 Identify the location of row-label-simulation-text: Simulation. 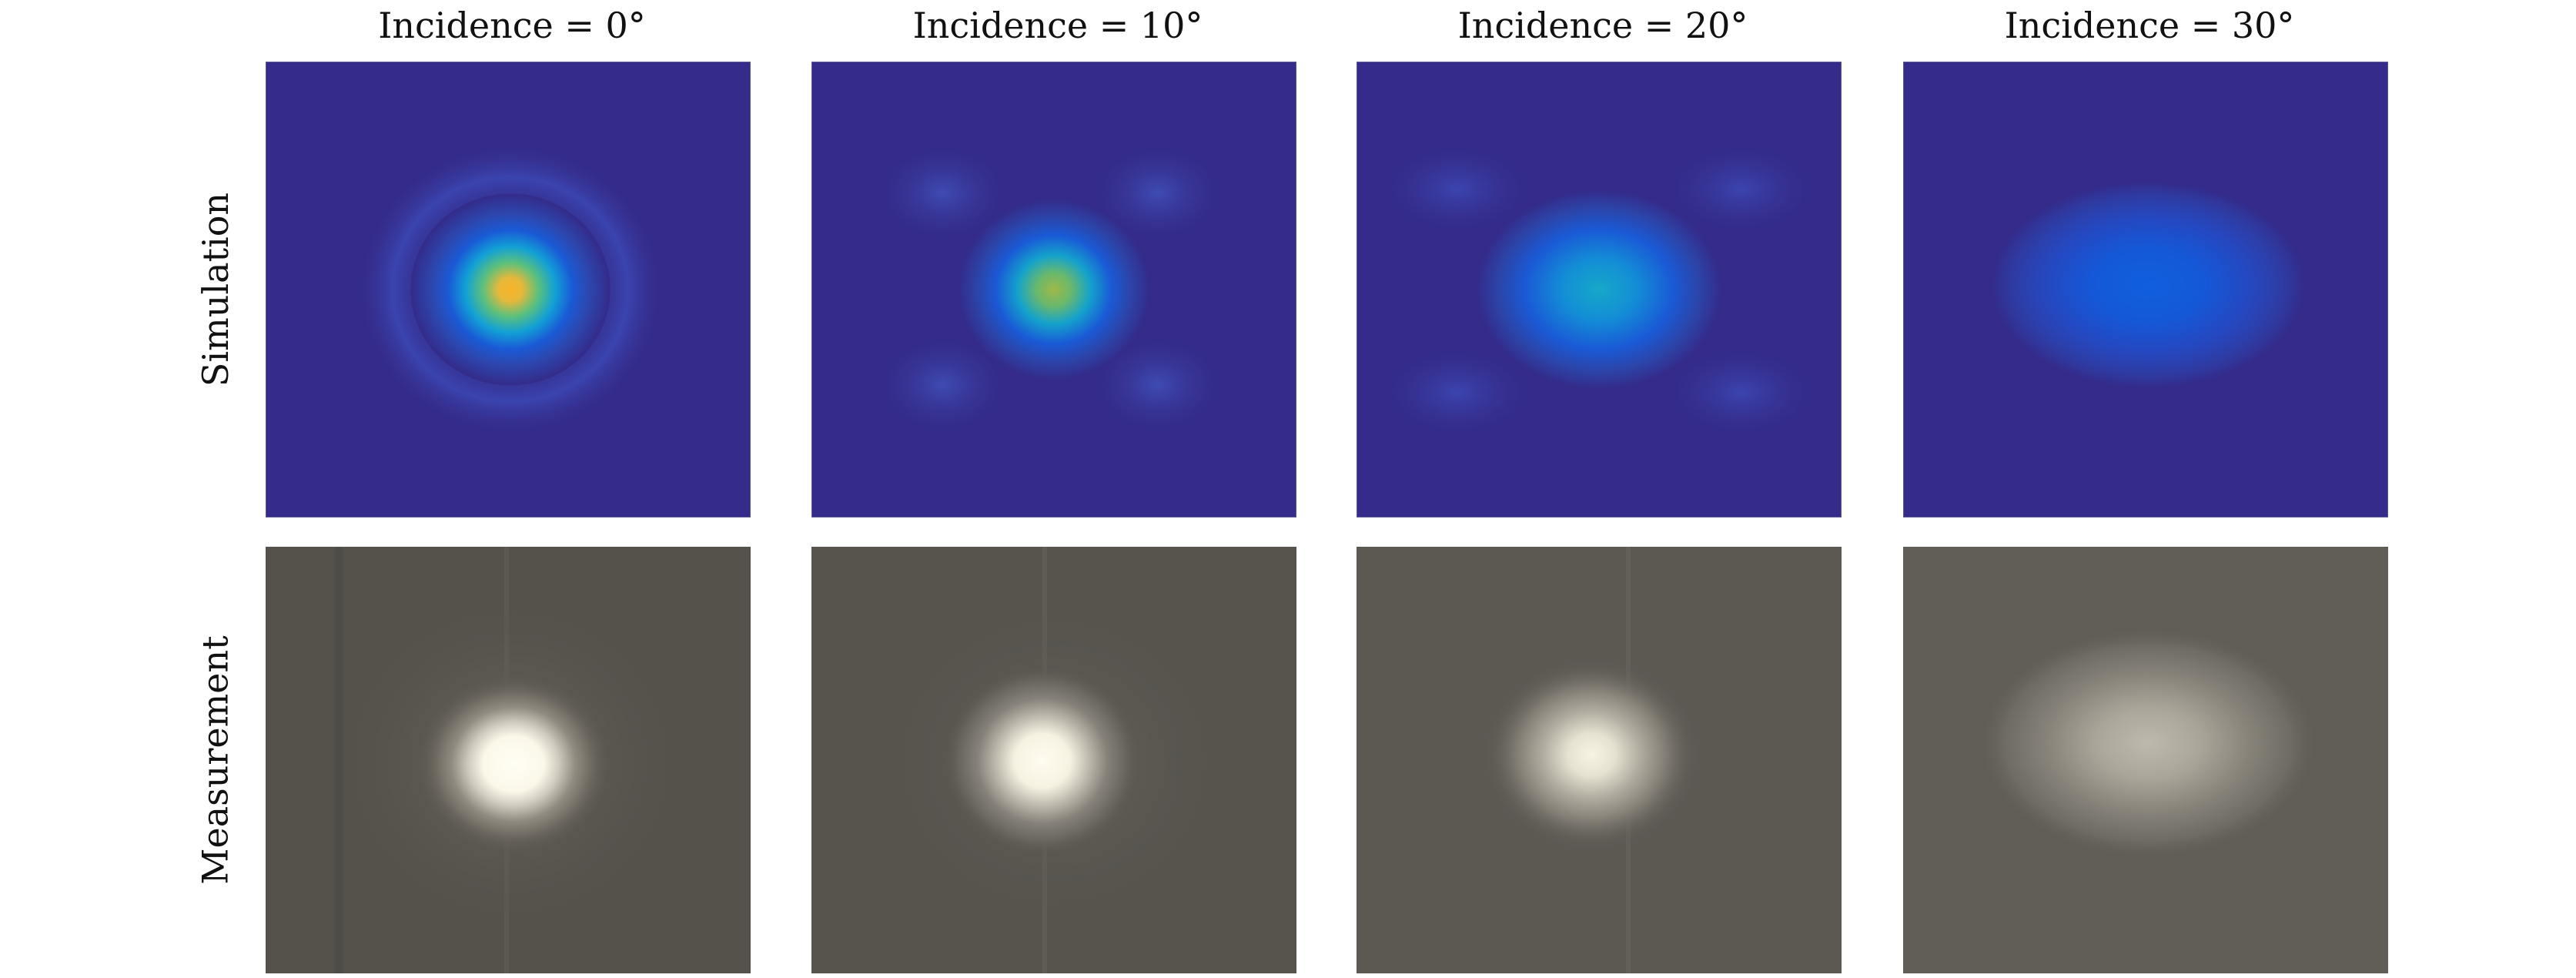
(216, 289).